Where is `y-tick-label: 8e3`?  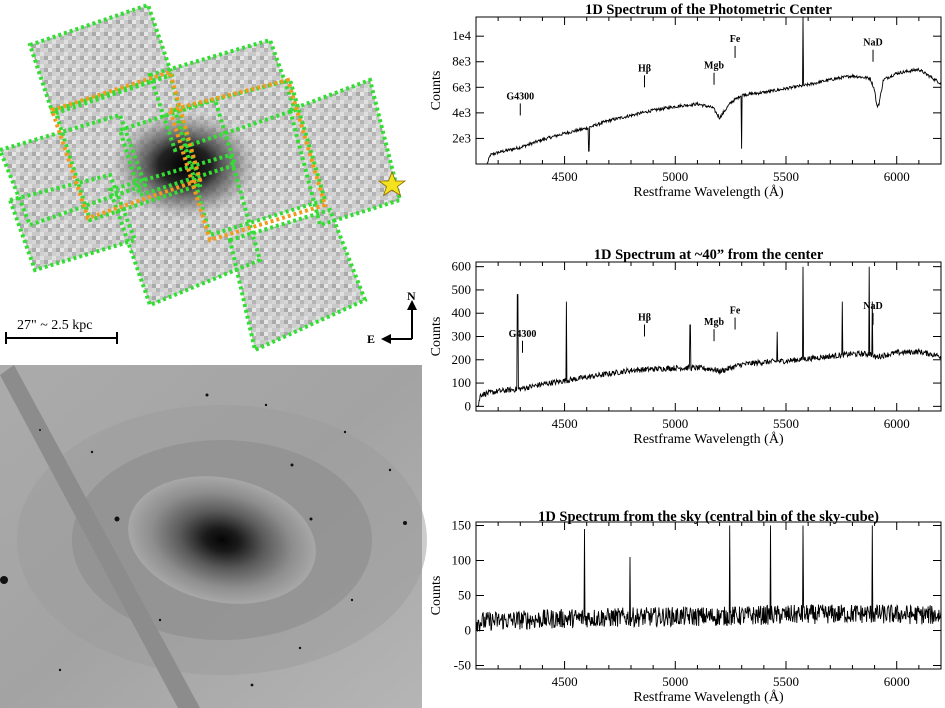 y-tick-label: 8e3 is located at coordinates (461, 61).